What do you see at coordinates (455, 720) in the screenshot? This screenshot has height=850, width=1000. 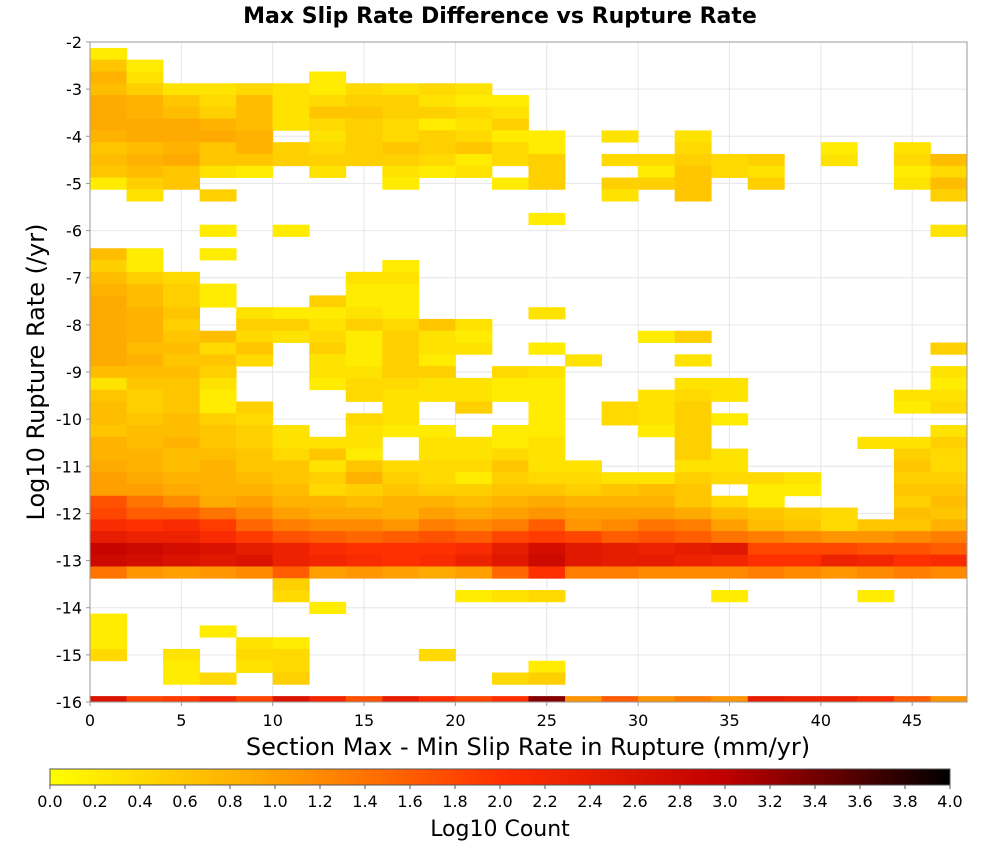 I see `x-tick-label: 20` at bounding box center [455, 720].